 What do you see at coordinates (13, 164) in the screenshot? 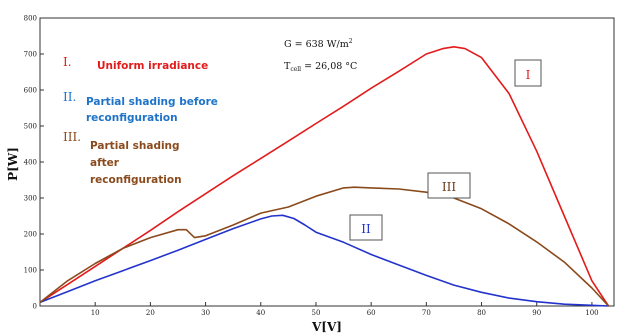
I see `y-axis-label: P[W]` at bounding box center [13, 164].